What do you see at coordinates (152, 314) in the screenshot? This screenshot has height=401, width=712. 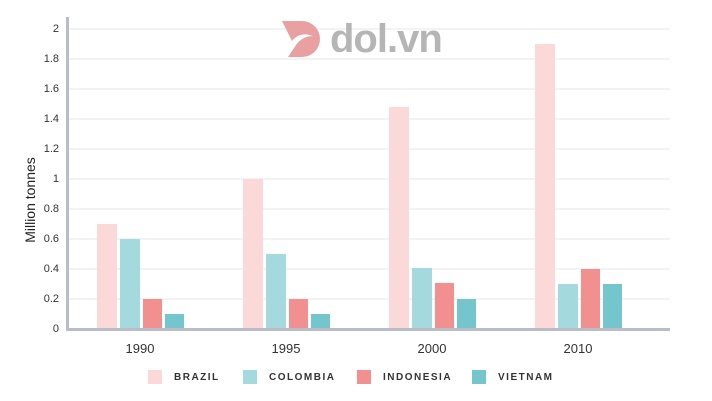 I see `bar-indonesia-1990` at bounding box center [152, 314].